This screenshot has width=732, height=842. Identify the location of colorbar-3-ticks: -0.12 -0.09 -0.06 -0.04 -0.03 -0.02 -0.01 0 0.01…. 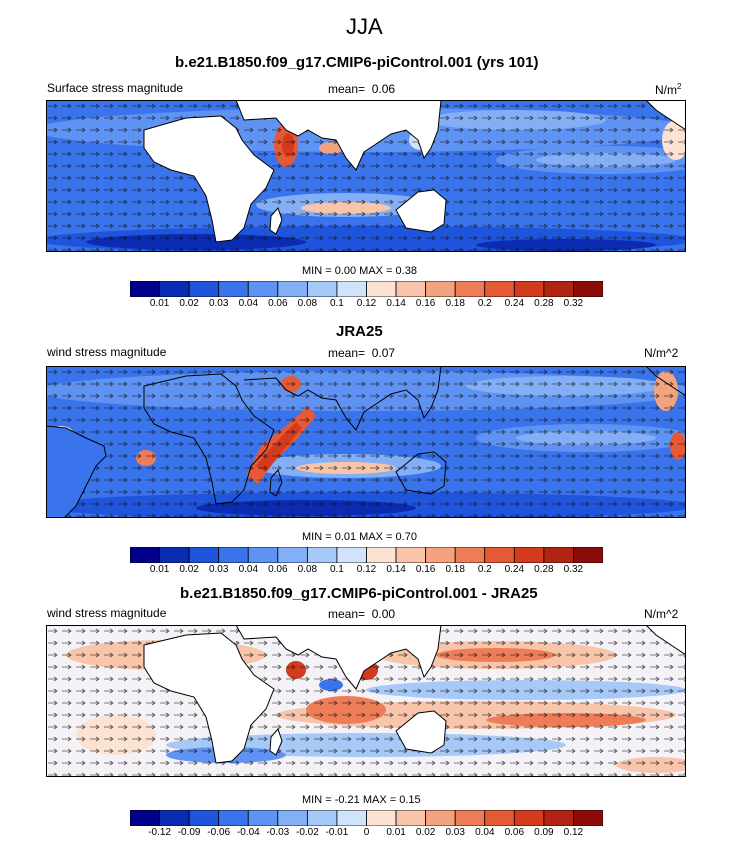
(366, 834).